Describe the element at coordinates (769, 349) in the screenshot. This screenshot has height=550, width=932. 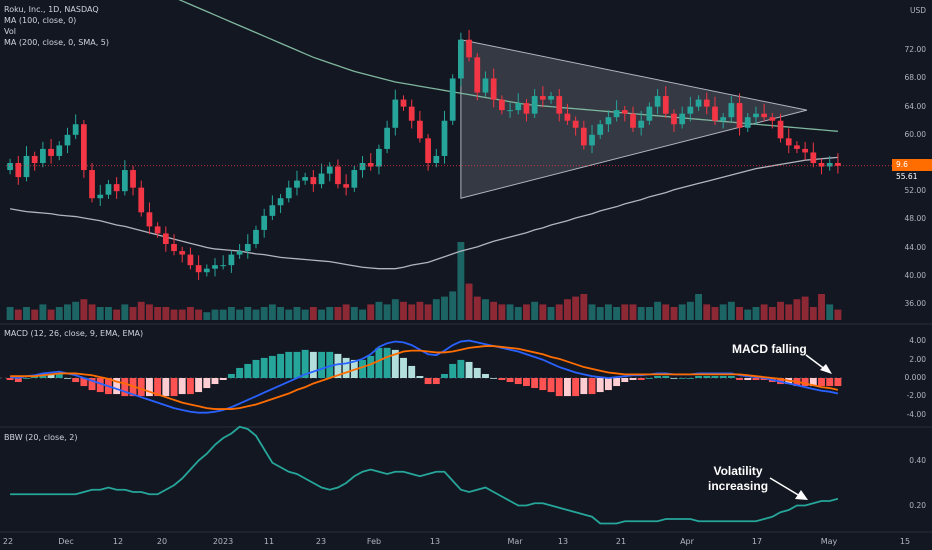
I see `macd-annotation: MACD falling` at that location.